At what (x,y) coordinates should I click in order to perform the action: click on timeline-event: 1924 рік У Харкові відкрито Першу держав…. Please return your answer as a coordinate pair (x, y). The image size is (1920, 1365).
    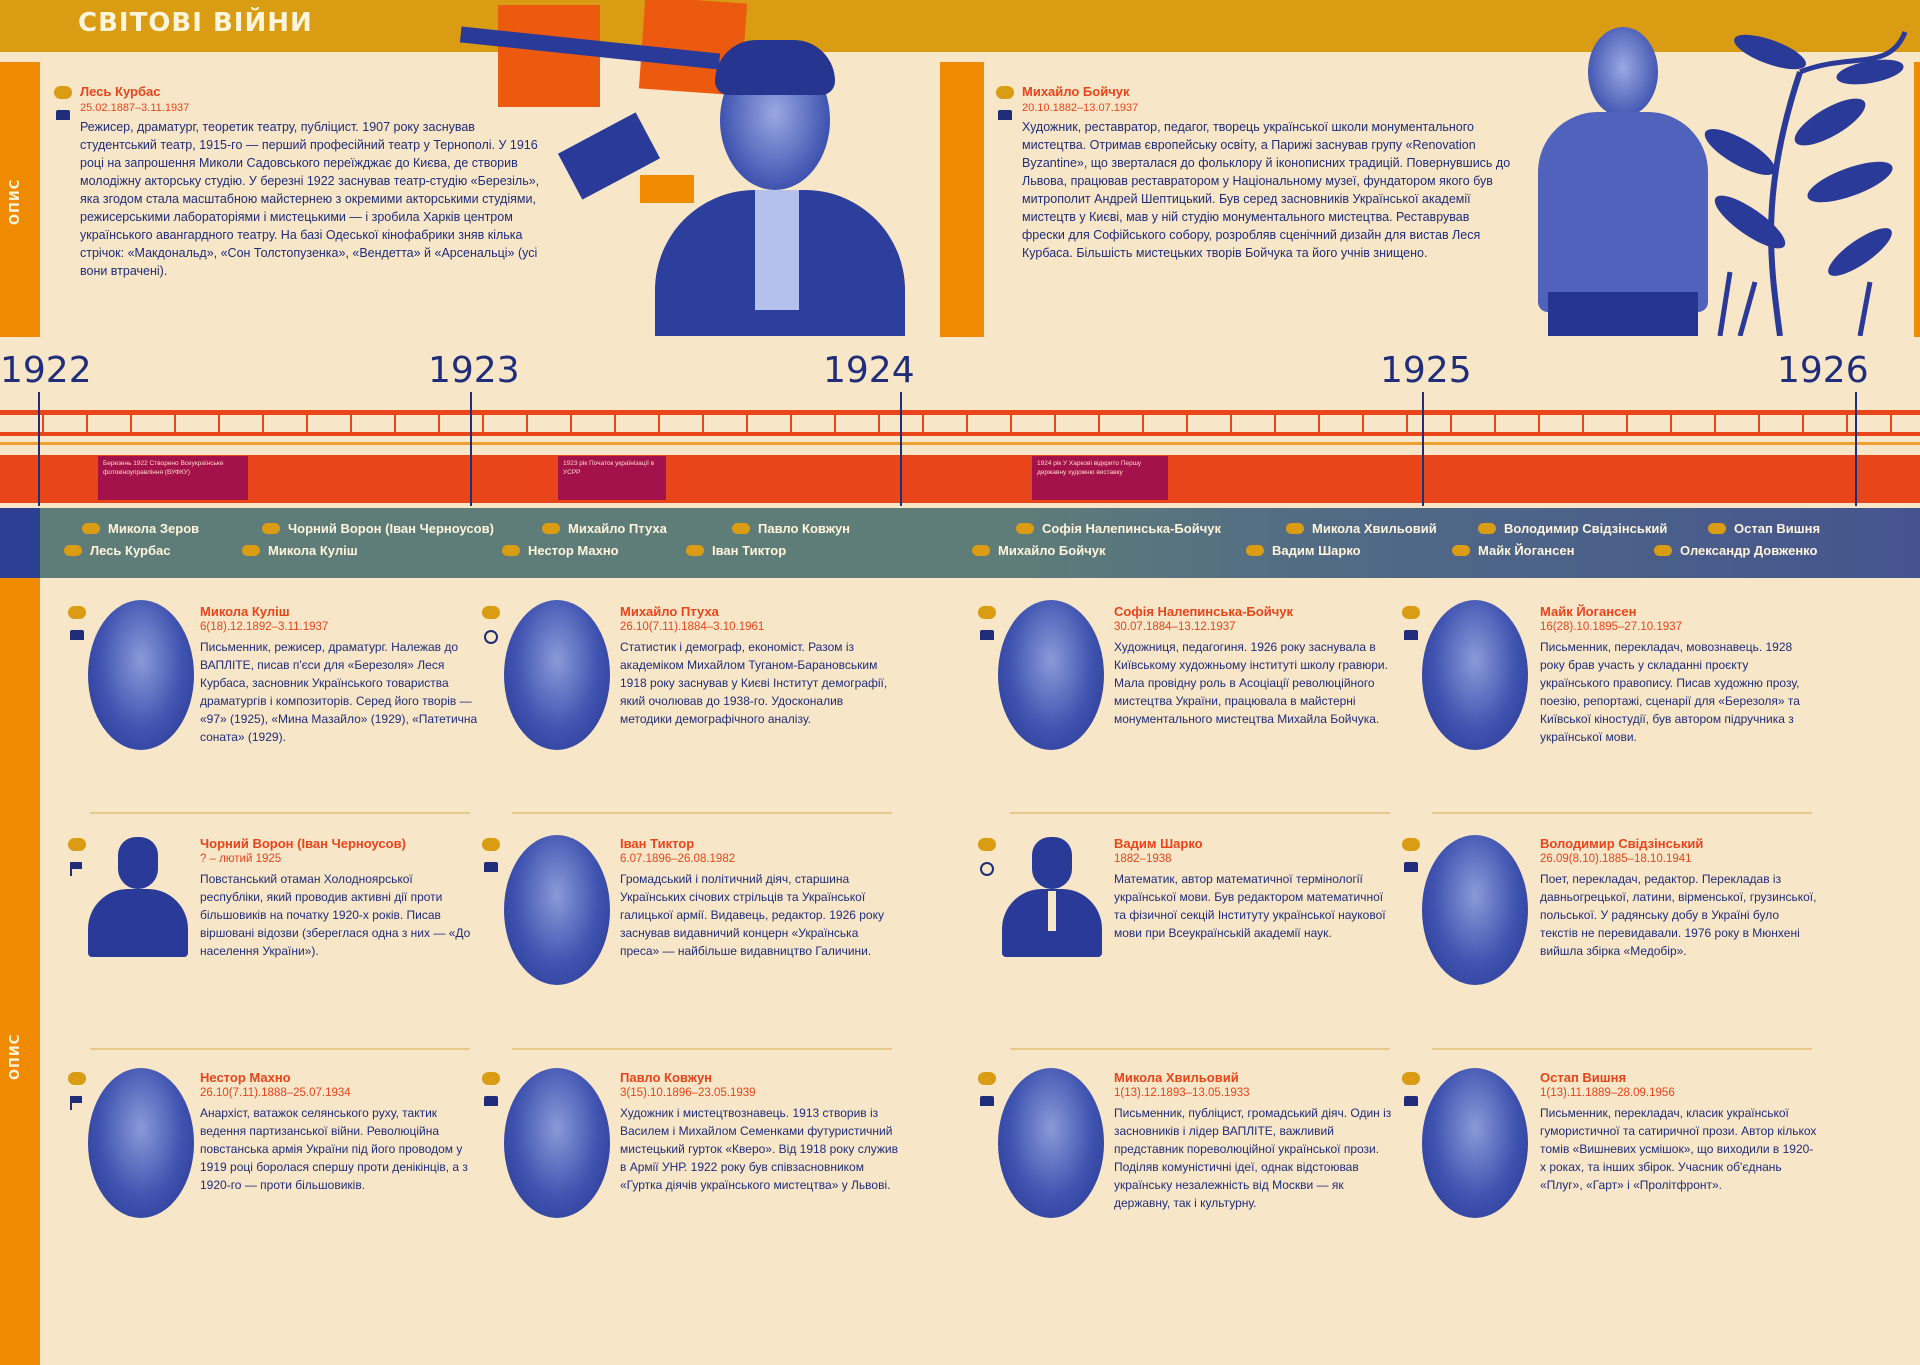
    Looking at the image, I should click on (1100, 478).